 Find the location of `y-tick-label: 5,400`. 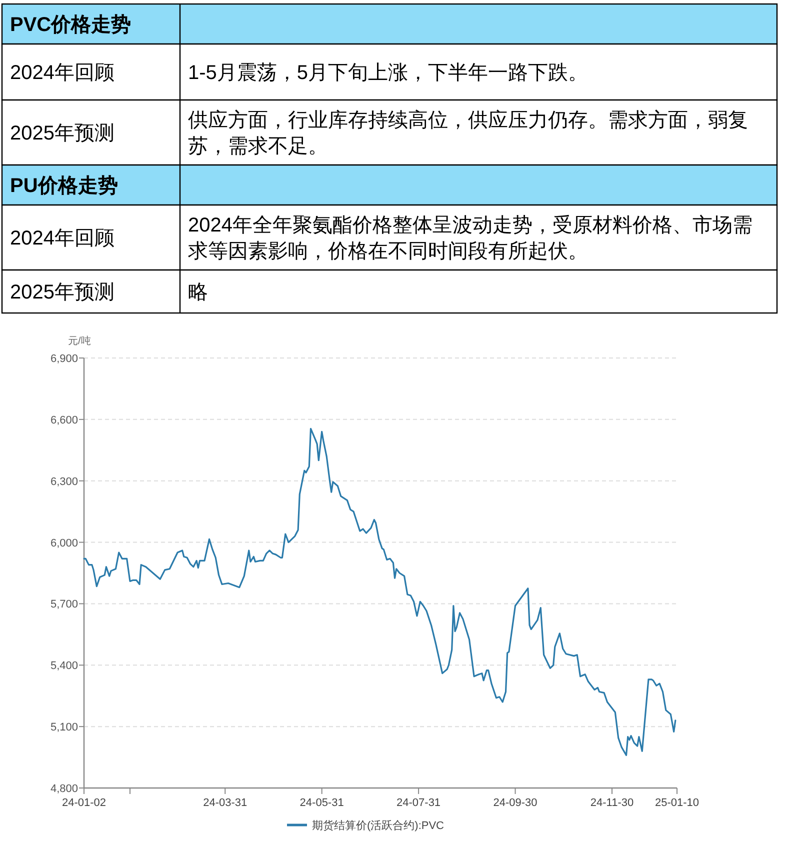

y-tick-label: 5,400 is located at coordinates (64, 666).